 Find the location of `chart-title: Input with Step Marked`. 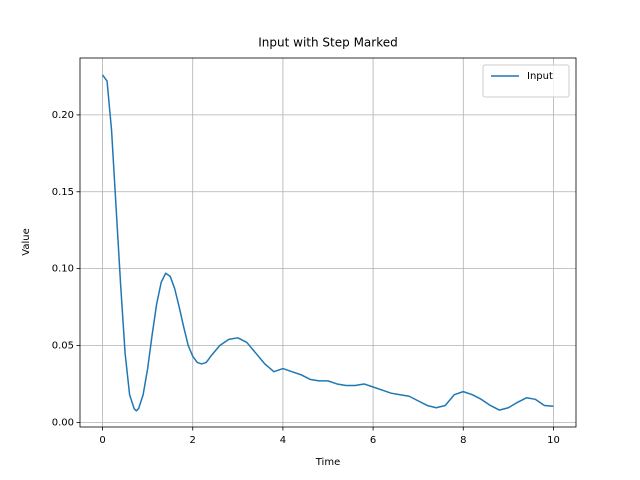

chart-title: Input with Step Marked is located at coordinates (327, 43).